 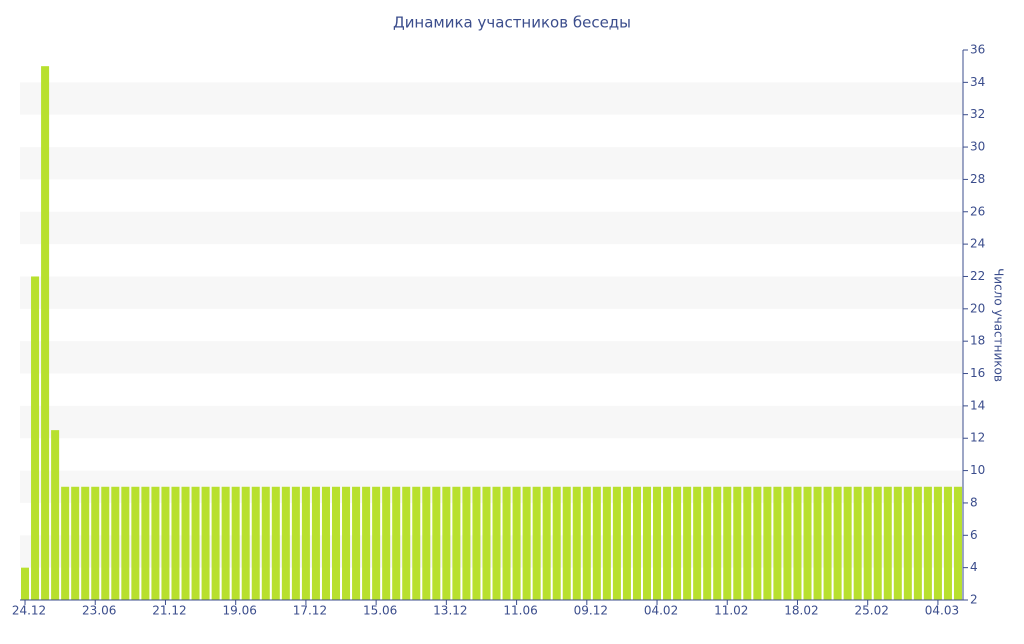 What do you see at coordinates (977, 341) in the screenshot?
I see `y-tick-label: 18` at bounding box center [977, 341].